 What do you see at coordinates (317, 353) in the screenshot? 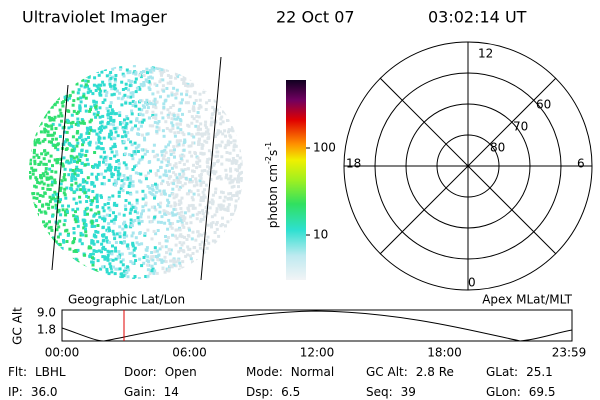
I see `alt-x-tick: 12:00` at bounding box center [317, 353].